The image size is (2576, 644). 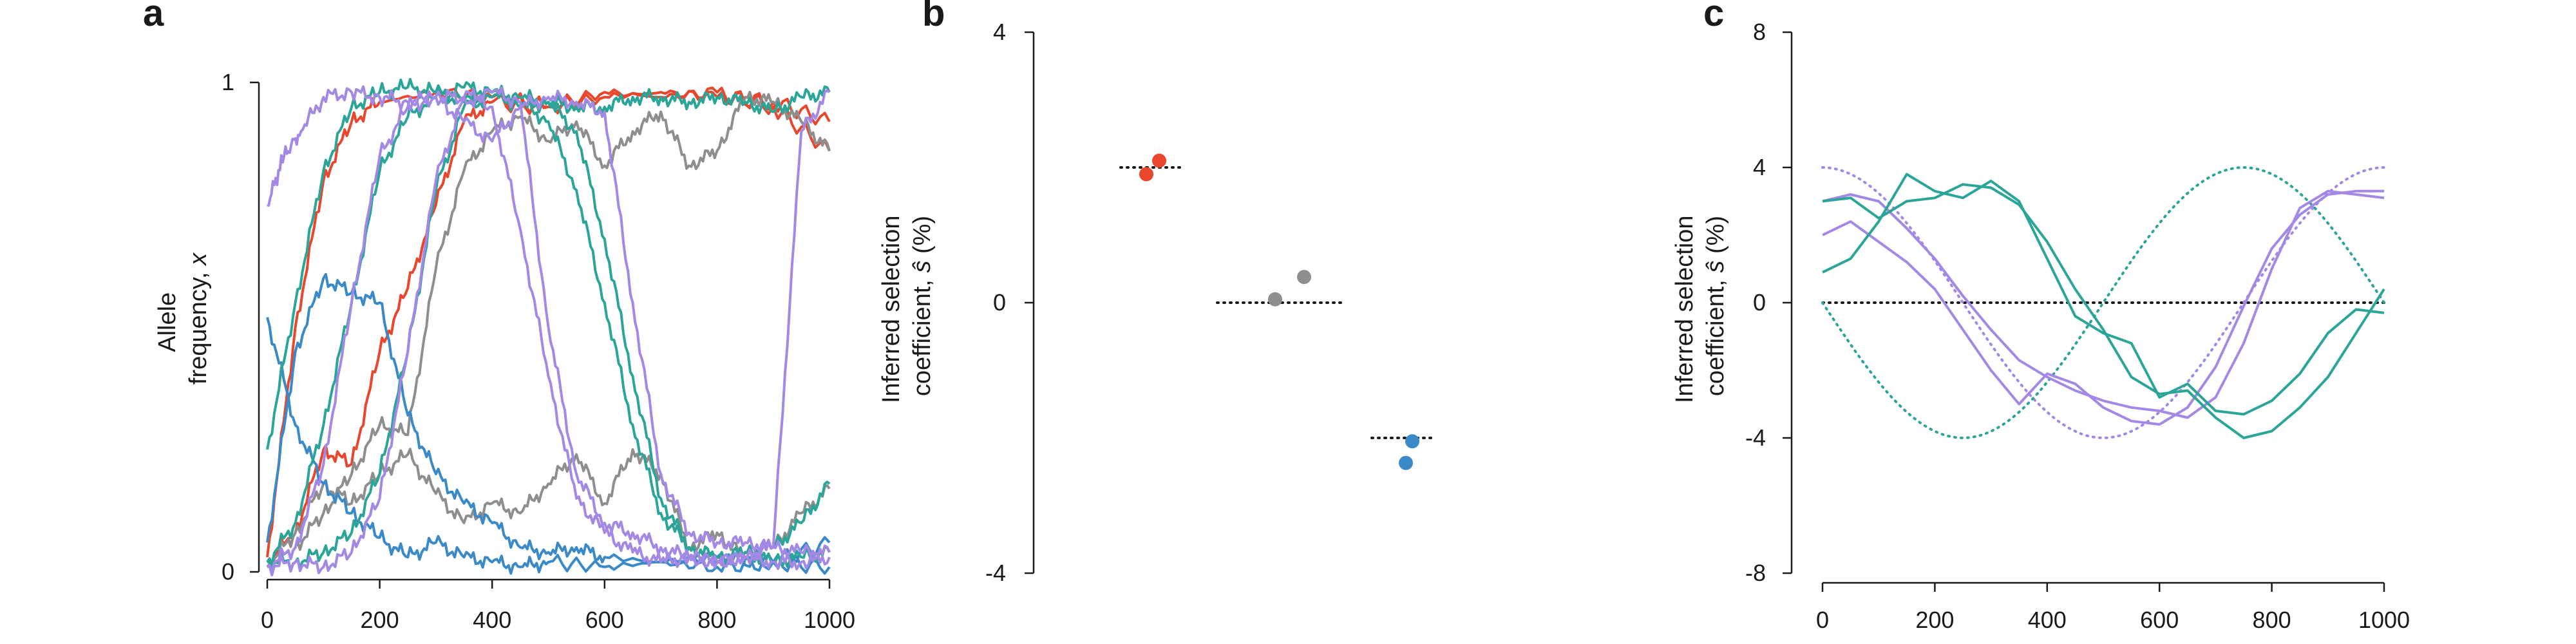 I want to click on panel-c-x-ticks: 0 200 400 600 800 1000, so click(x=2113, y=608).